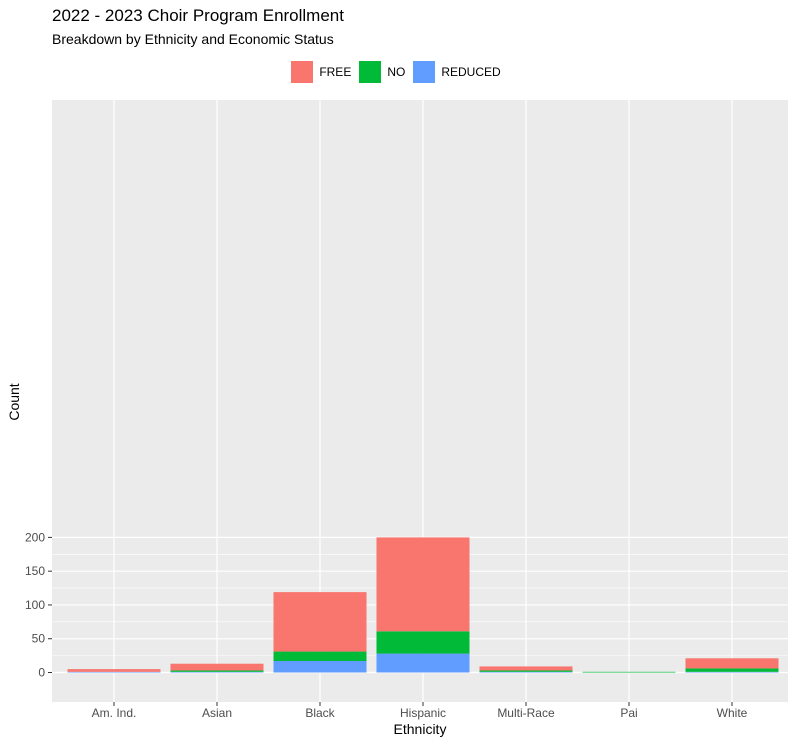 Image resolution: width=800 pixels, height=744 pixels. What do you see at coordinates (423, 713) in the screenshot?
I see `x-tick-label: Hispanic` at bounding box center [423, 713].